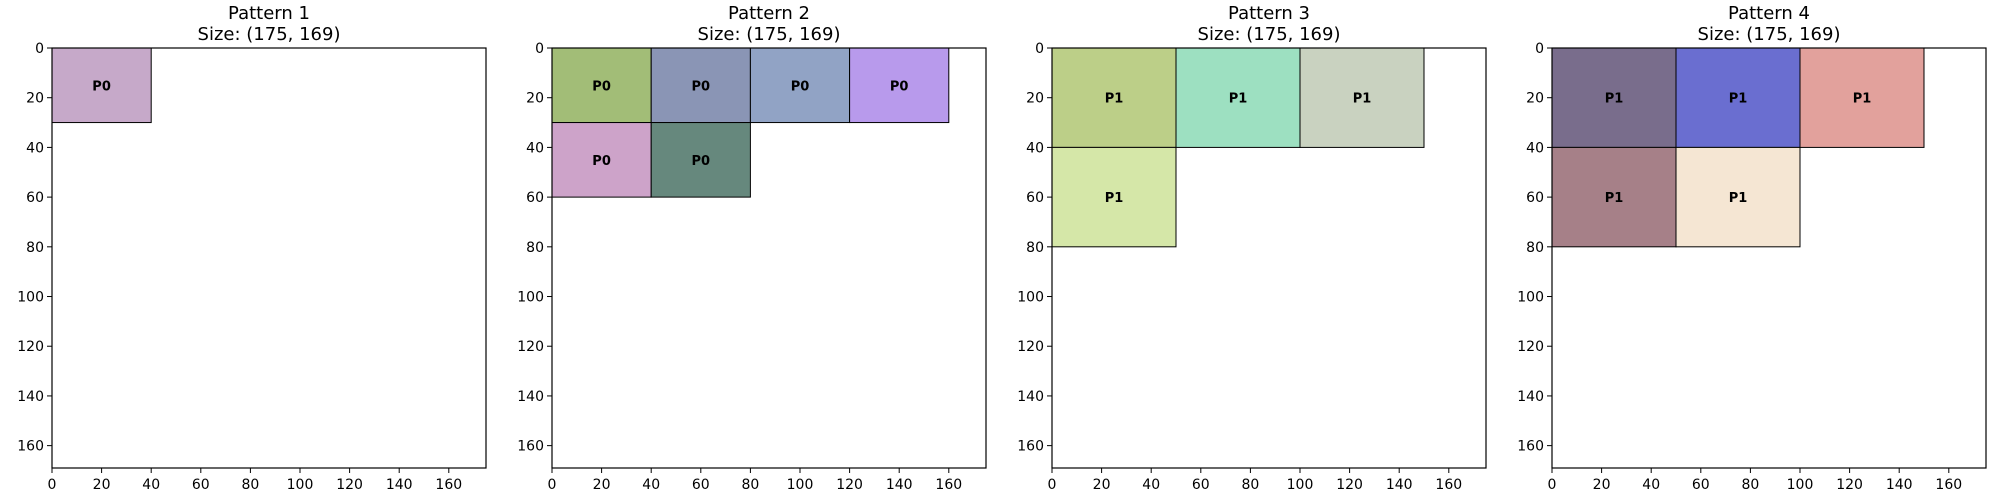 This screenshot has width=2000, height=500. I want to click on panel-title: Pattern 3, so click(1269, 13).